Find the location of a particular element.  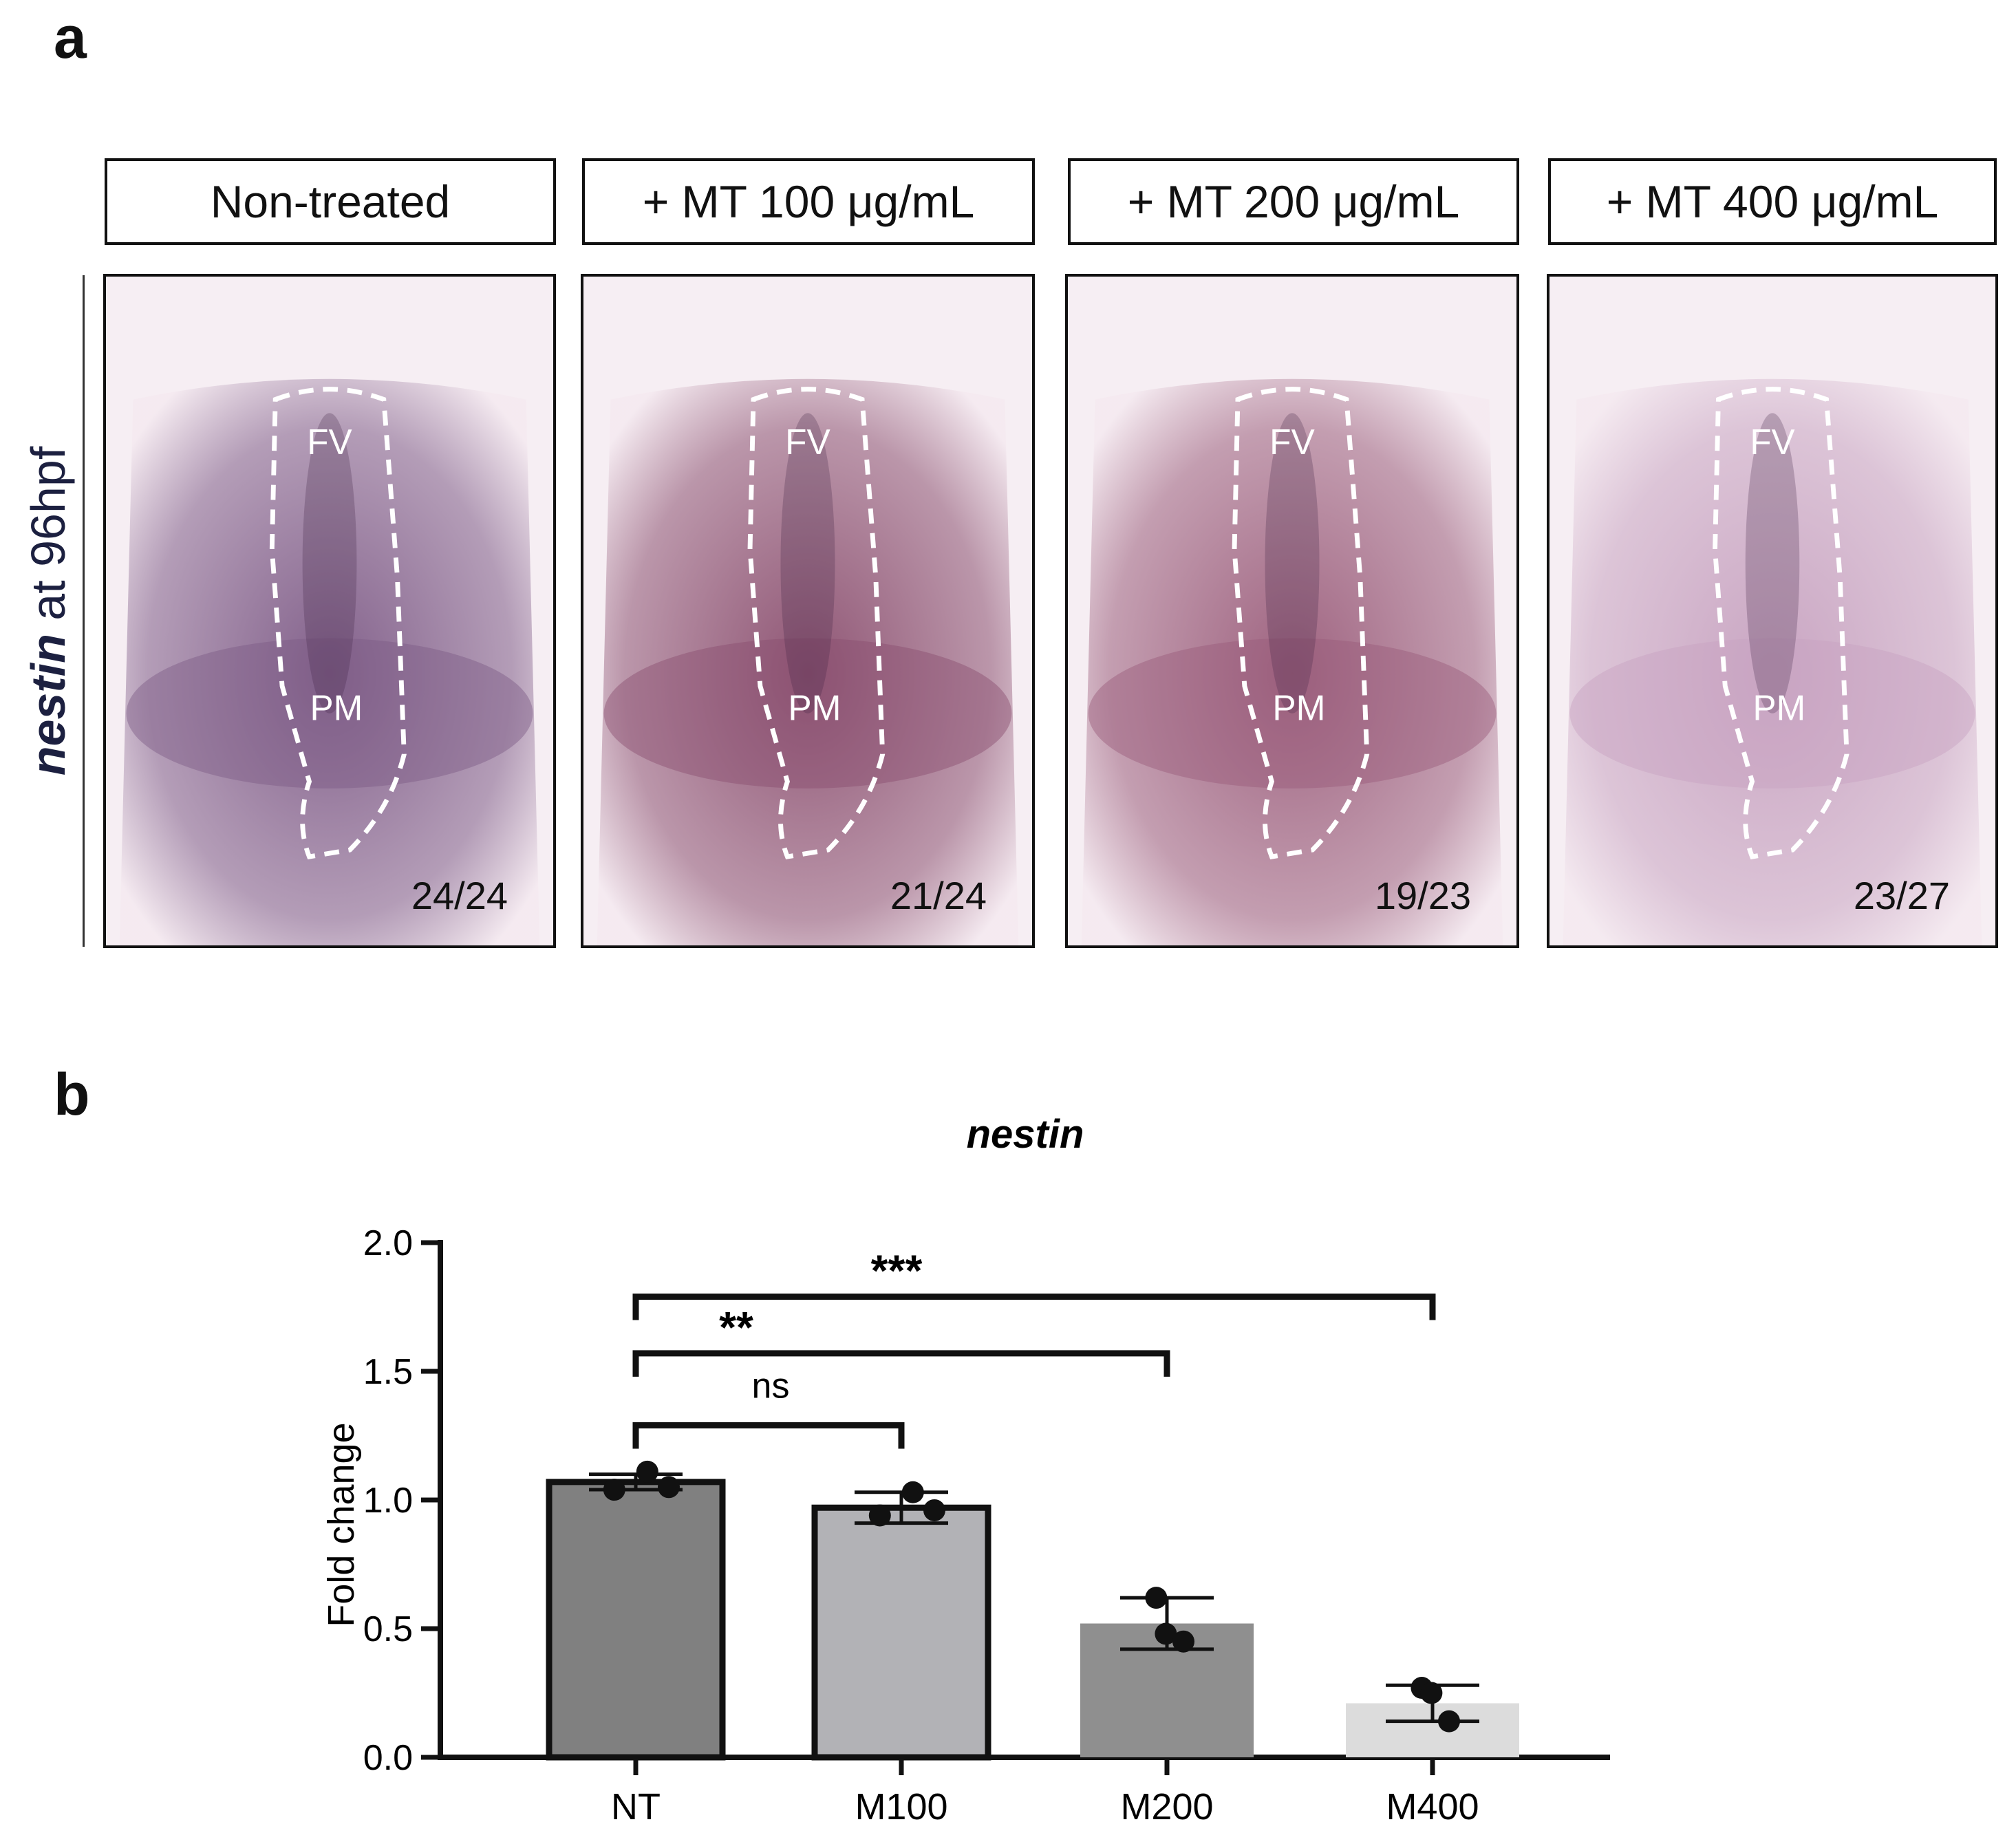

x-tick-label: M400 is located at coordinates (1432, 1807).